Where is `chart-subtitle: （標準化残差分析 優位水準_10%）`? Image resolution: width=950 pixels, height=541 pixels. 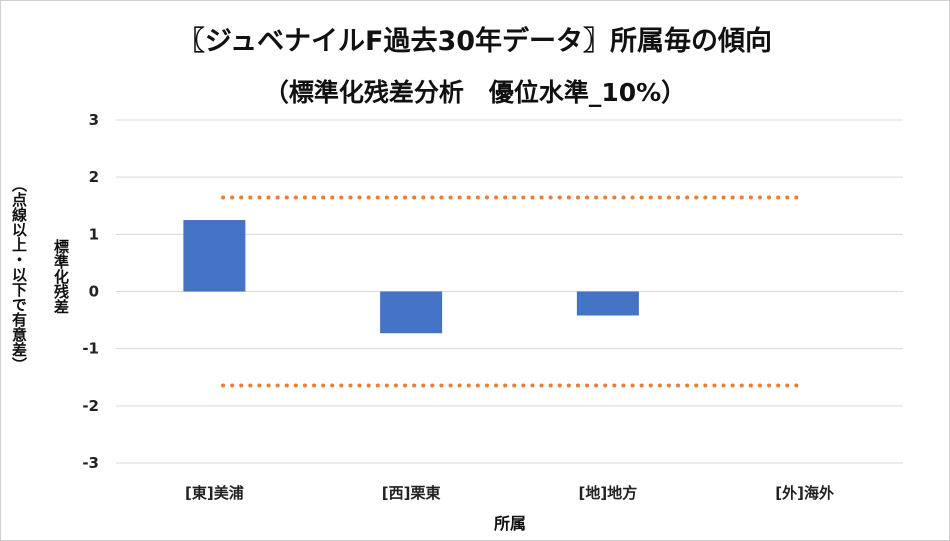 chart-subtitle: （標準化残差分析 優位水準_10%） is located at coordinates (475, 92).